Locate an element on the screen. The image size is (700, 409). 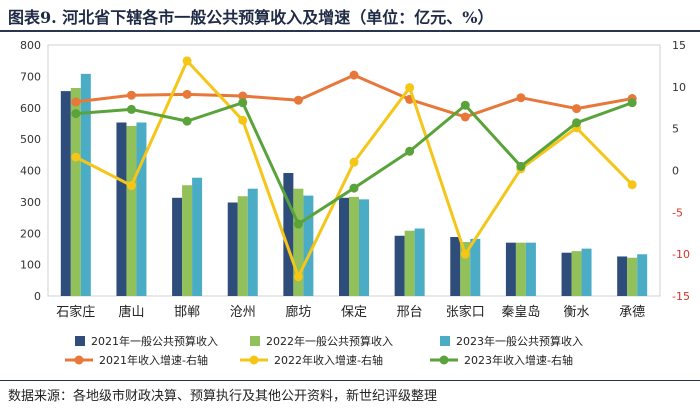
bar-1-衡水 is located at coordinates (566, 274).